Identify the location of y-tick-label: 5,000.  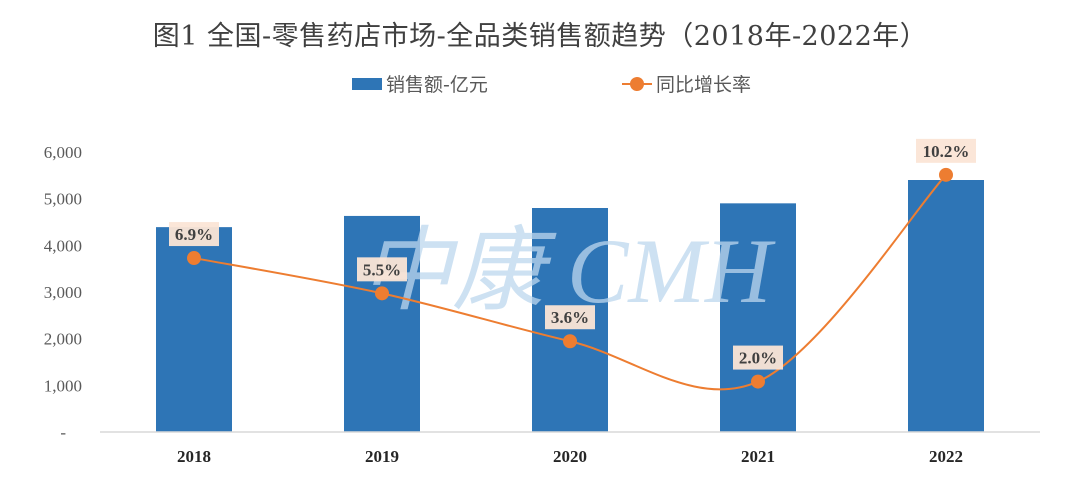
(63, 199).